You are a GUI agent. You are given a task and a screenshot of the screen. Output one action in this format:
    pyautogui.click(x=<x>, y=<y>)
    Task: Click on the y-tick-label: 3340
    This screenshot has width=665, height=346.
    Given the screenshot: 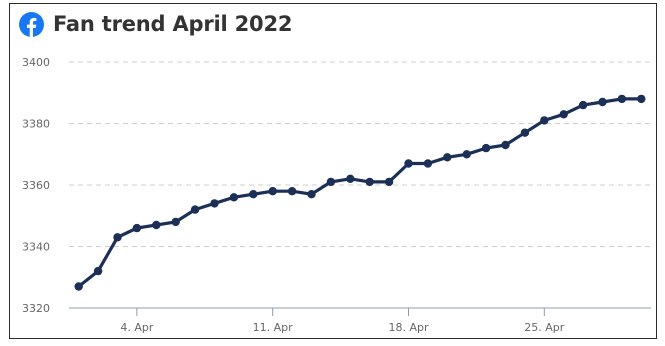 What is the action you would take?
    pyautogui.click(x=36, y=247)
    